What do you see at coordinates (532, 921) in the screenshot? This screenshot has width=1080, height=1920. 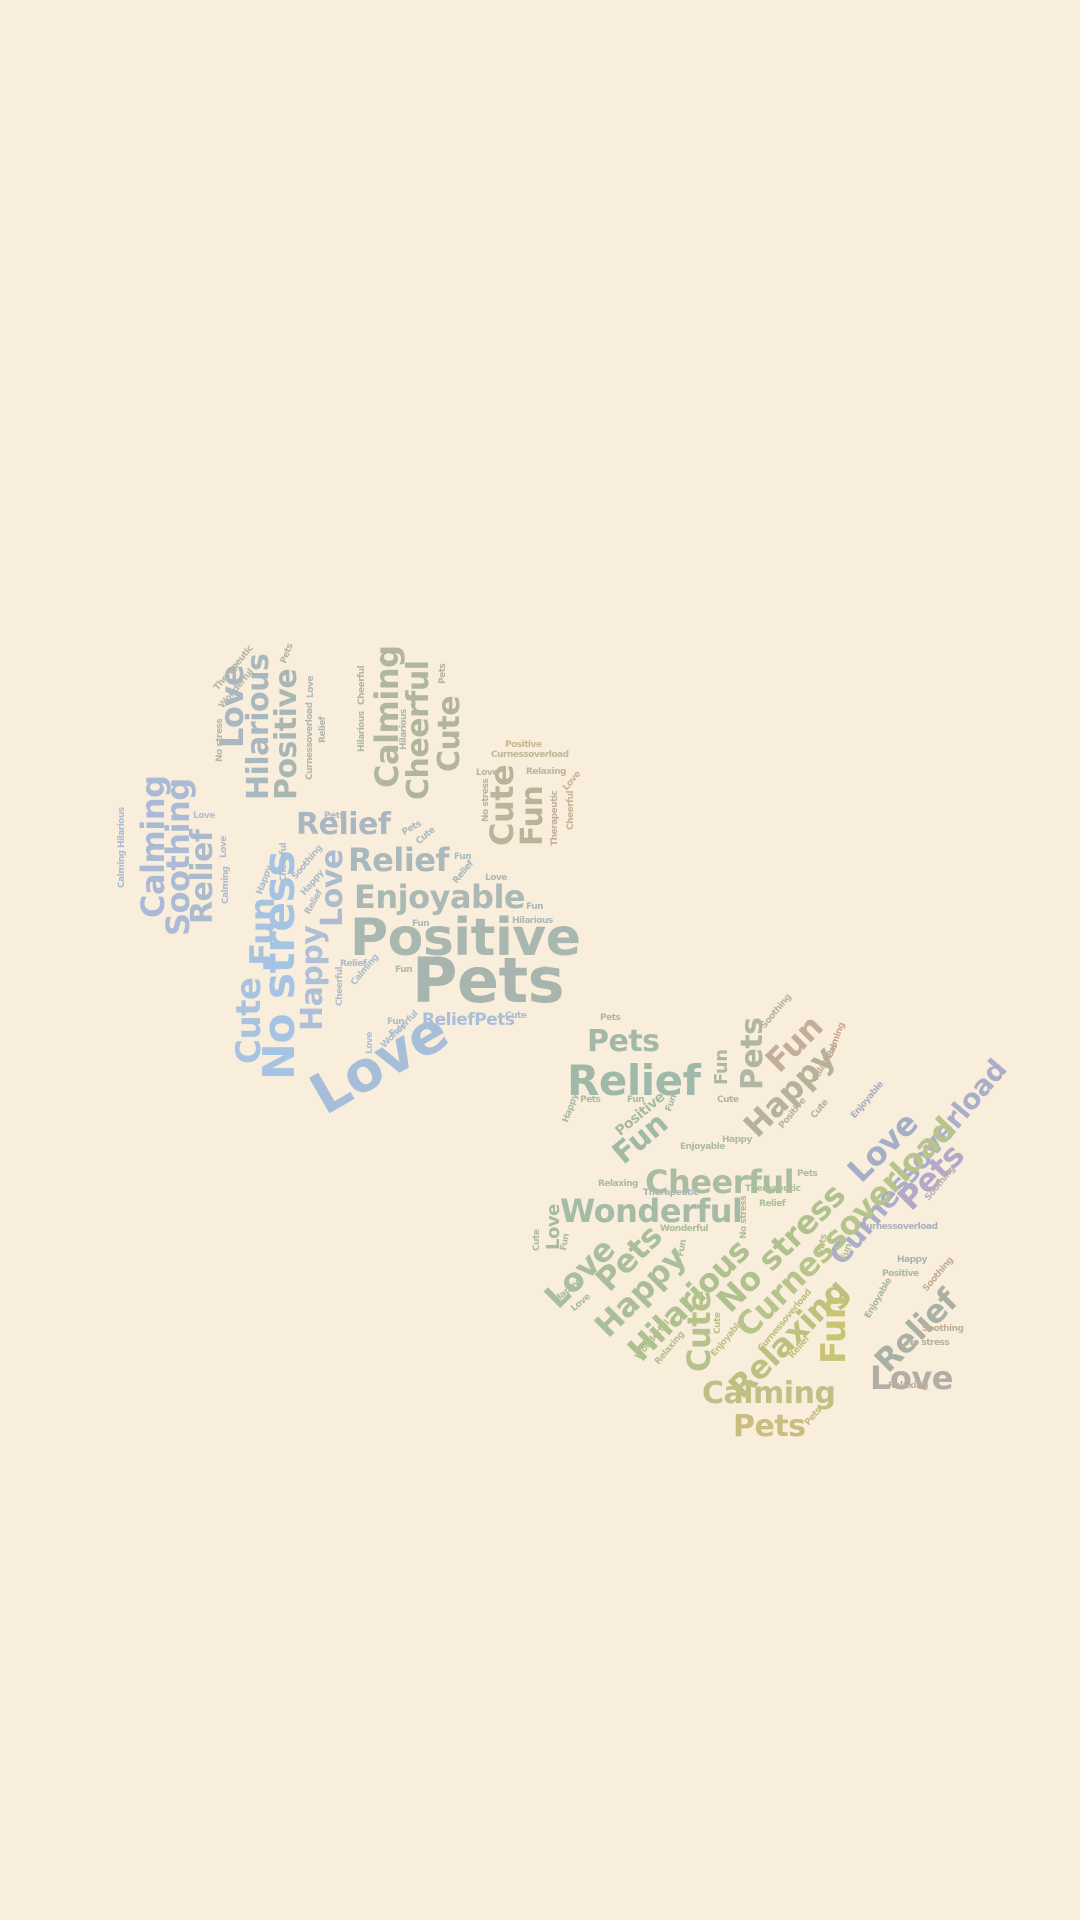 I see `word: Hilarious` at bounding box center [532, 921].